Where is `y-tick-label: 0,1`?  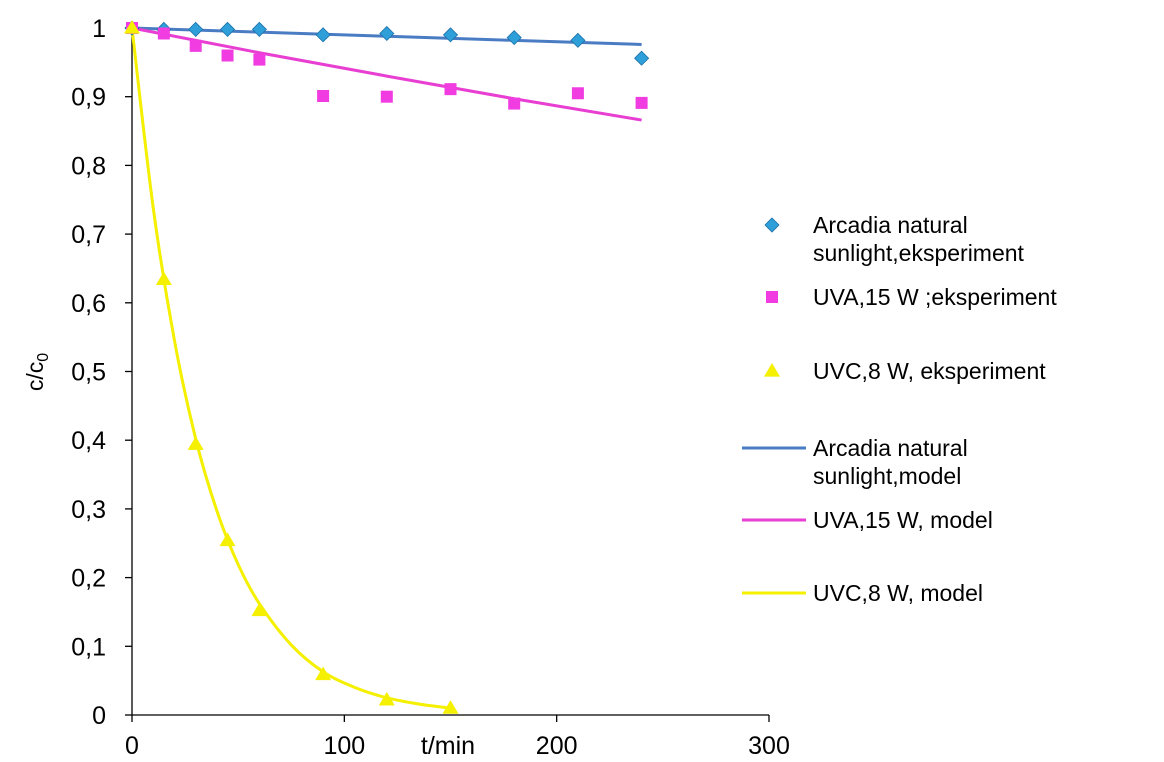 y-tick-label: 0,1 is located at coordinates (88, 647).